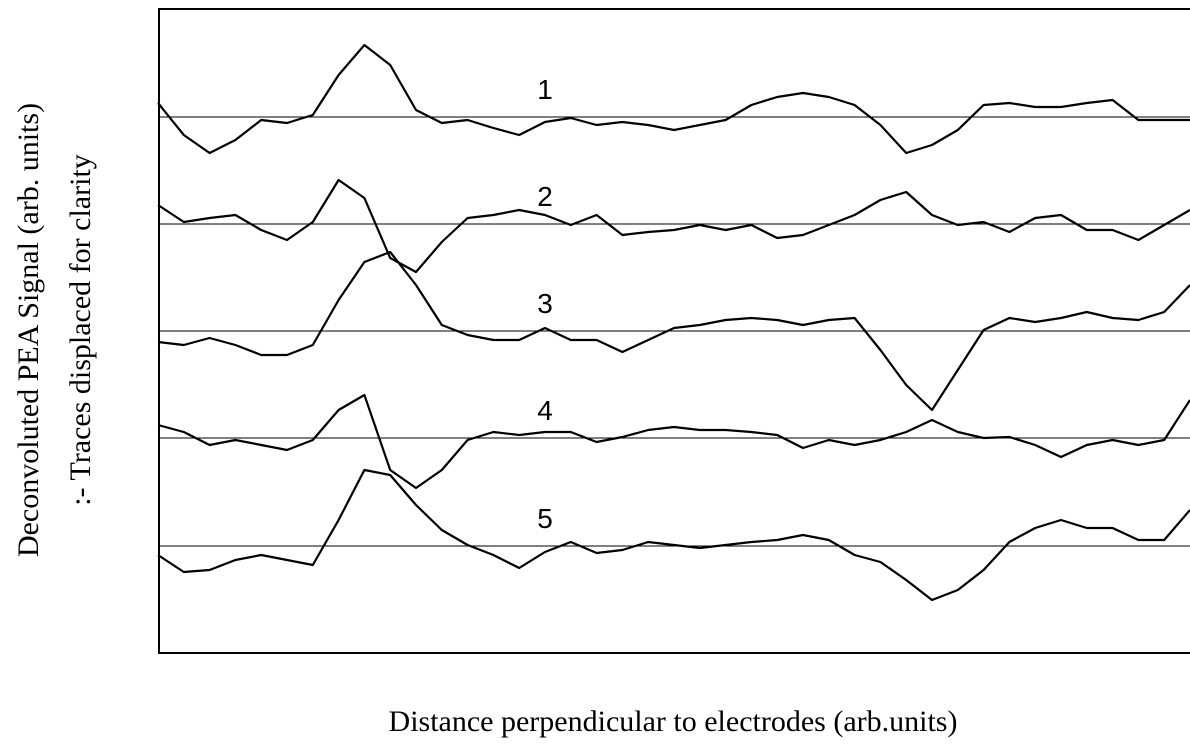 Image resolution: width=1190 pixels, height=749 pixels. Describe the element at coordinates (545, 196) in the screenshot. I see `trace-label: 2` at that location.